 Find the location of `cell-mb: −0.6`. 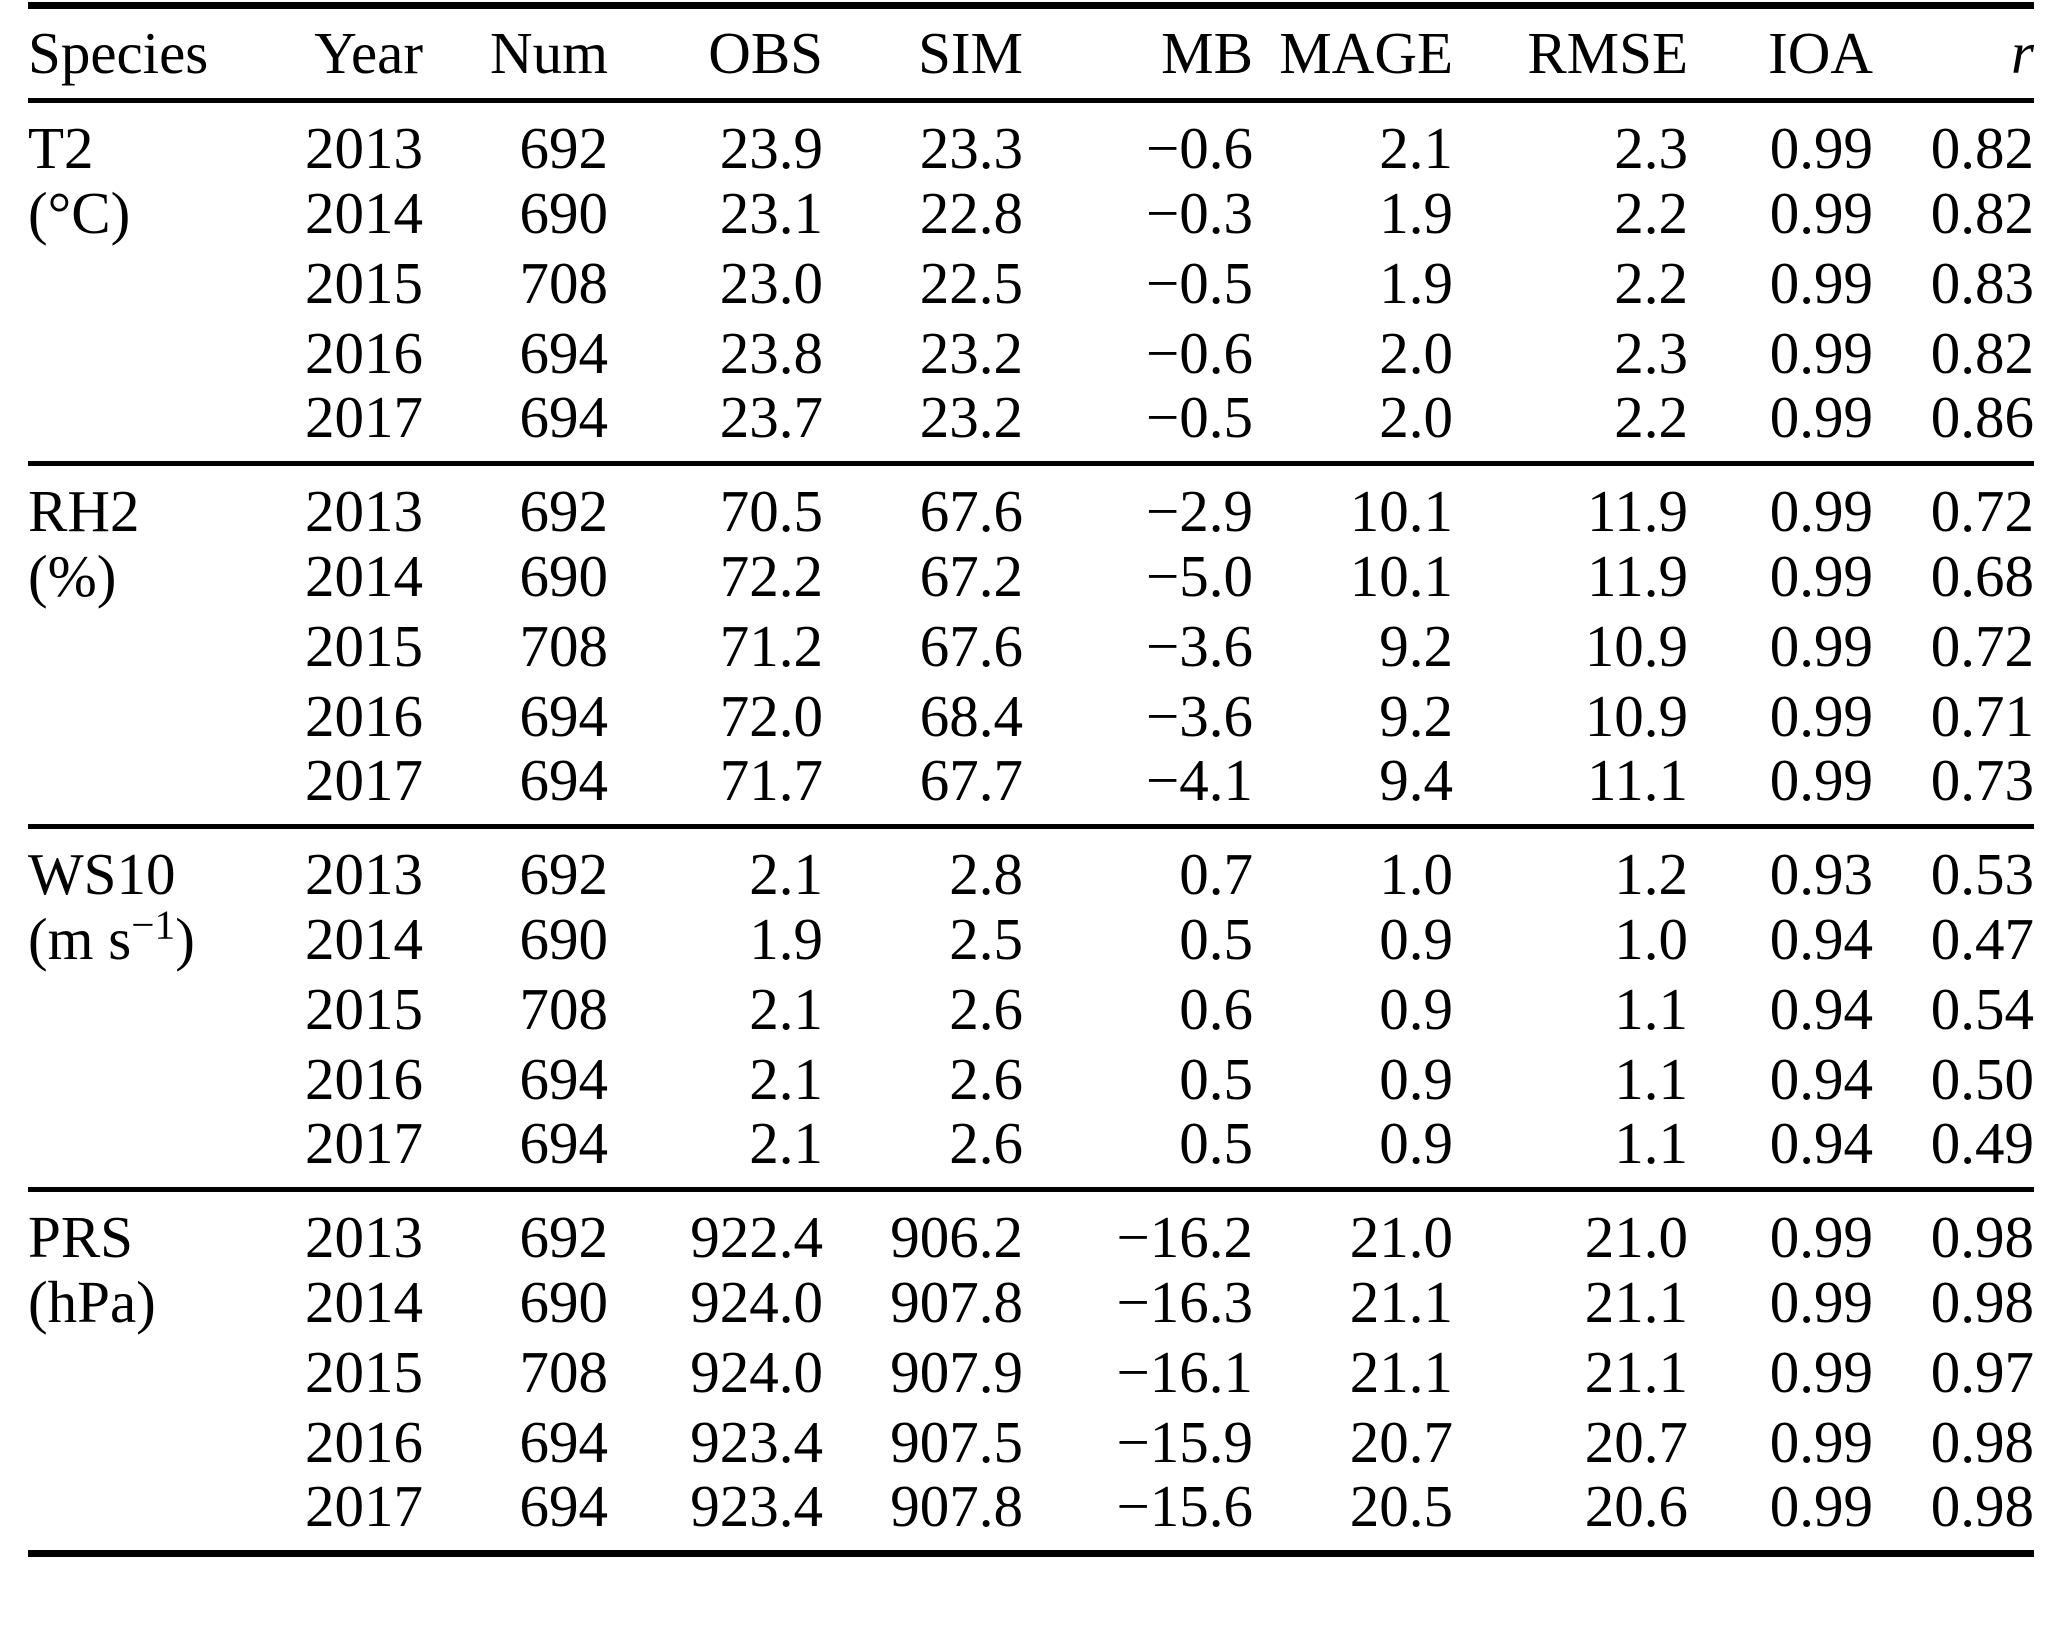

cell-mb: −0.6 is located at coordinates (1199, 352).